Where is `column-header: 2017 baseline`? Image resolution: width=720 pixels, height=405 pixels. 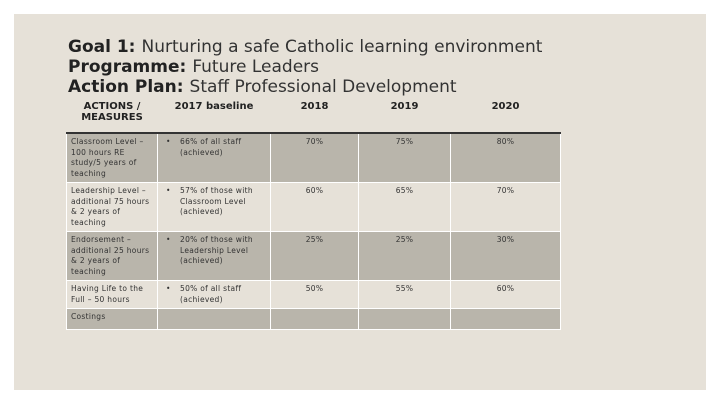 column-header: 2017 baseline is located at coordinates (214, 115).